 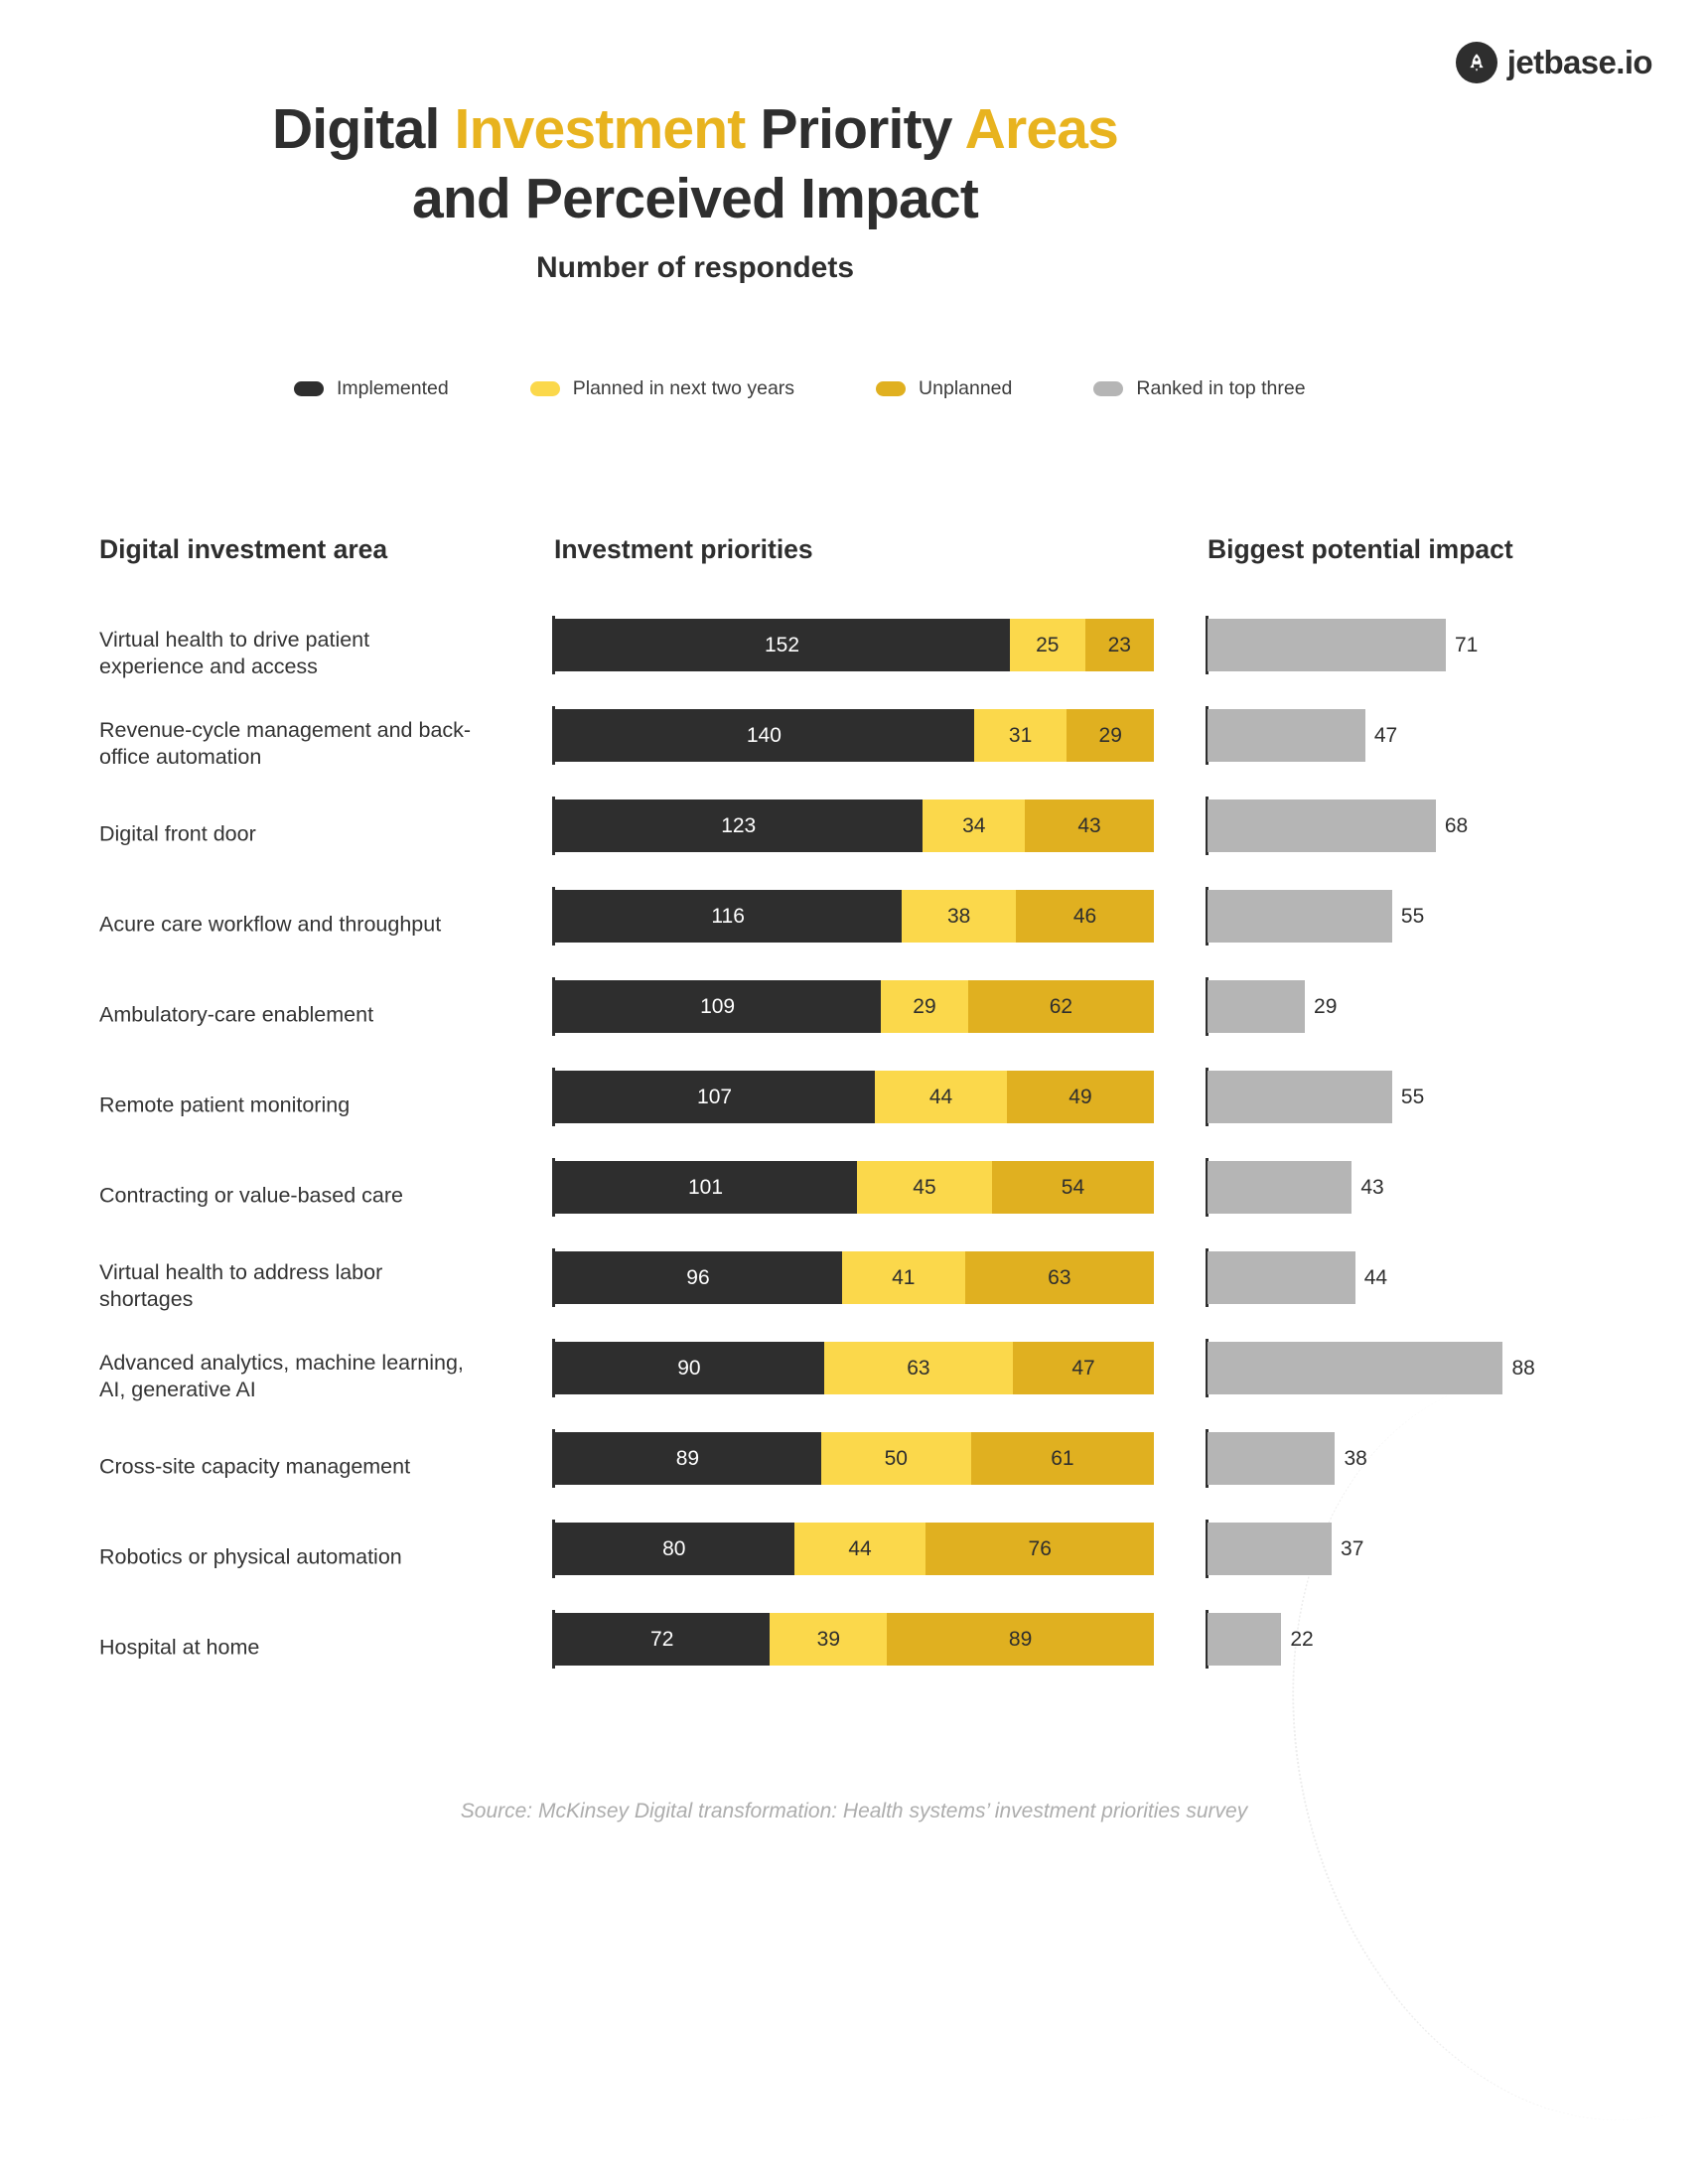 I want to click on stacked-bar: 140 31 29, so click(x=854, y=735).